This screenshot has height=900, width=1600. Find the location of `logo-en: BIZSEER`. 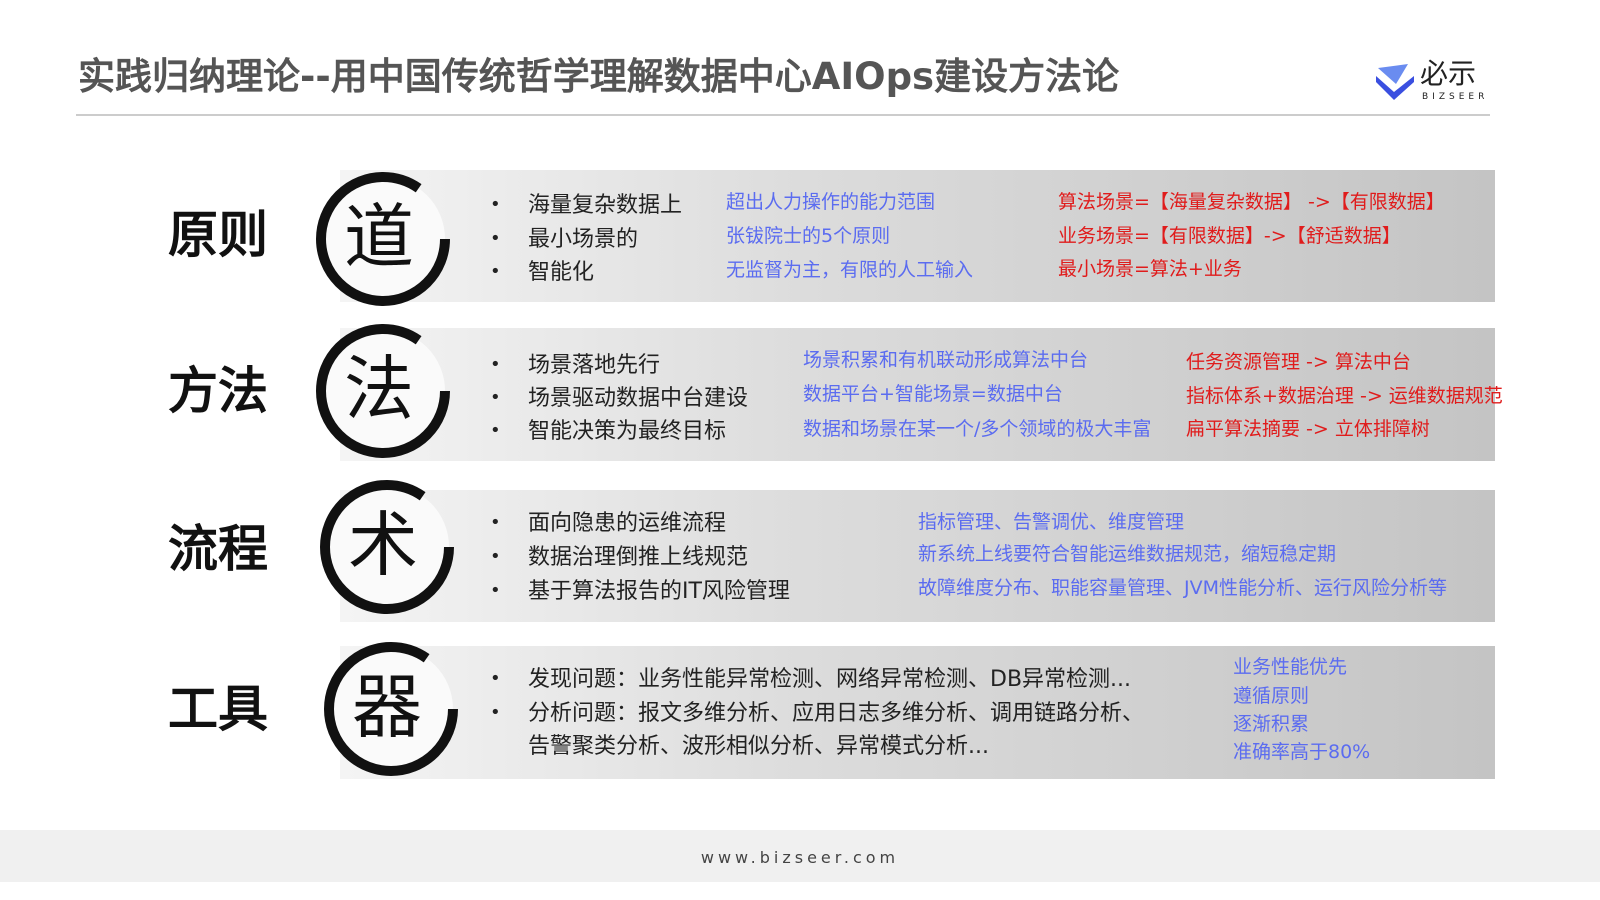

logo-en: BIZSEER is located at coordinates (1455, 97).